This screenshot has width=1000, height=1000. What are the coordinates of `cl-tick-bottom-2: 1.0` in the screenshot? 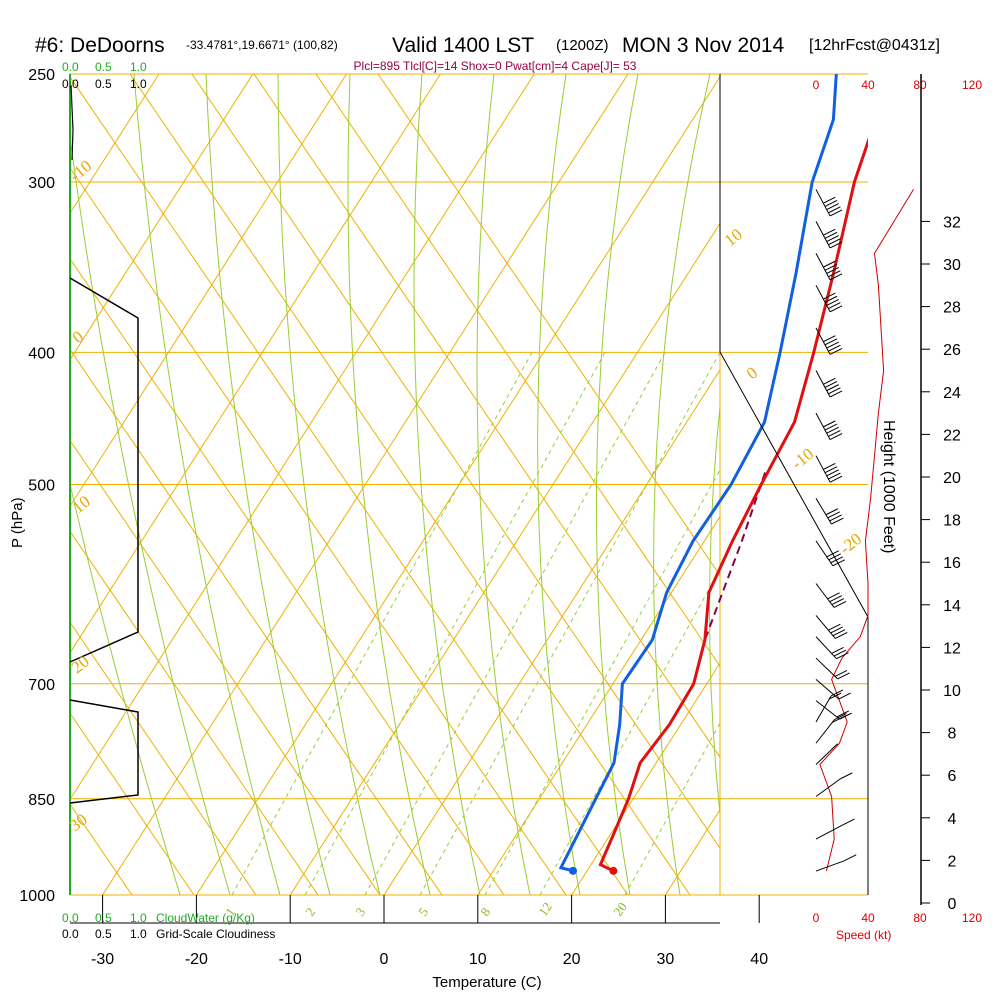 It's located at (138, 934).